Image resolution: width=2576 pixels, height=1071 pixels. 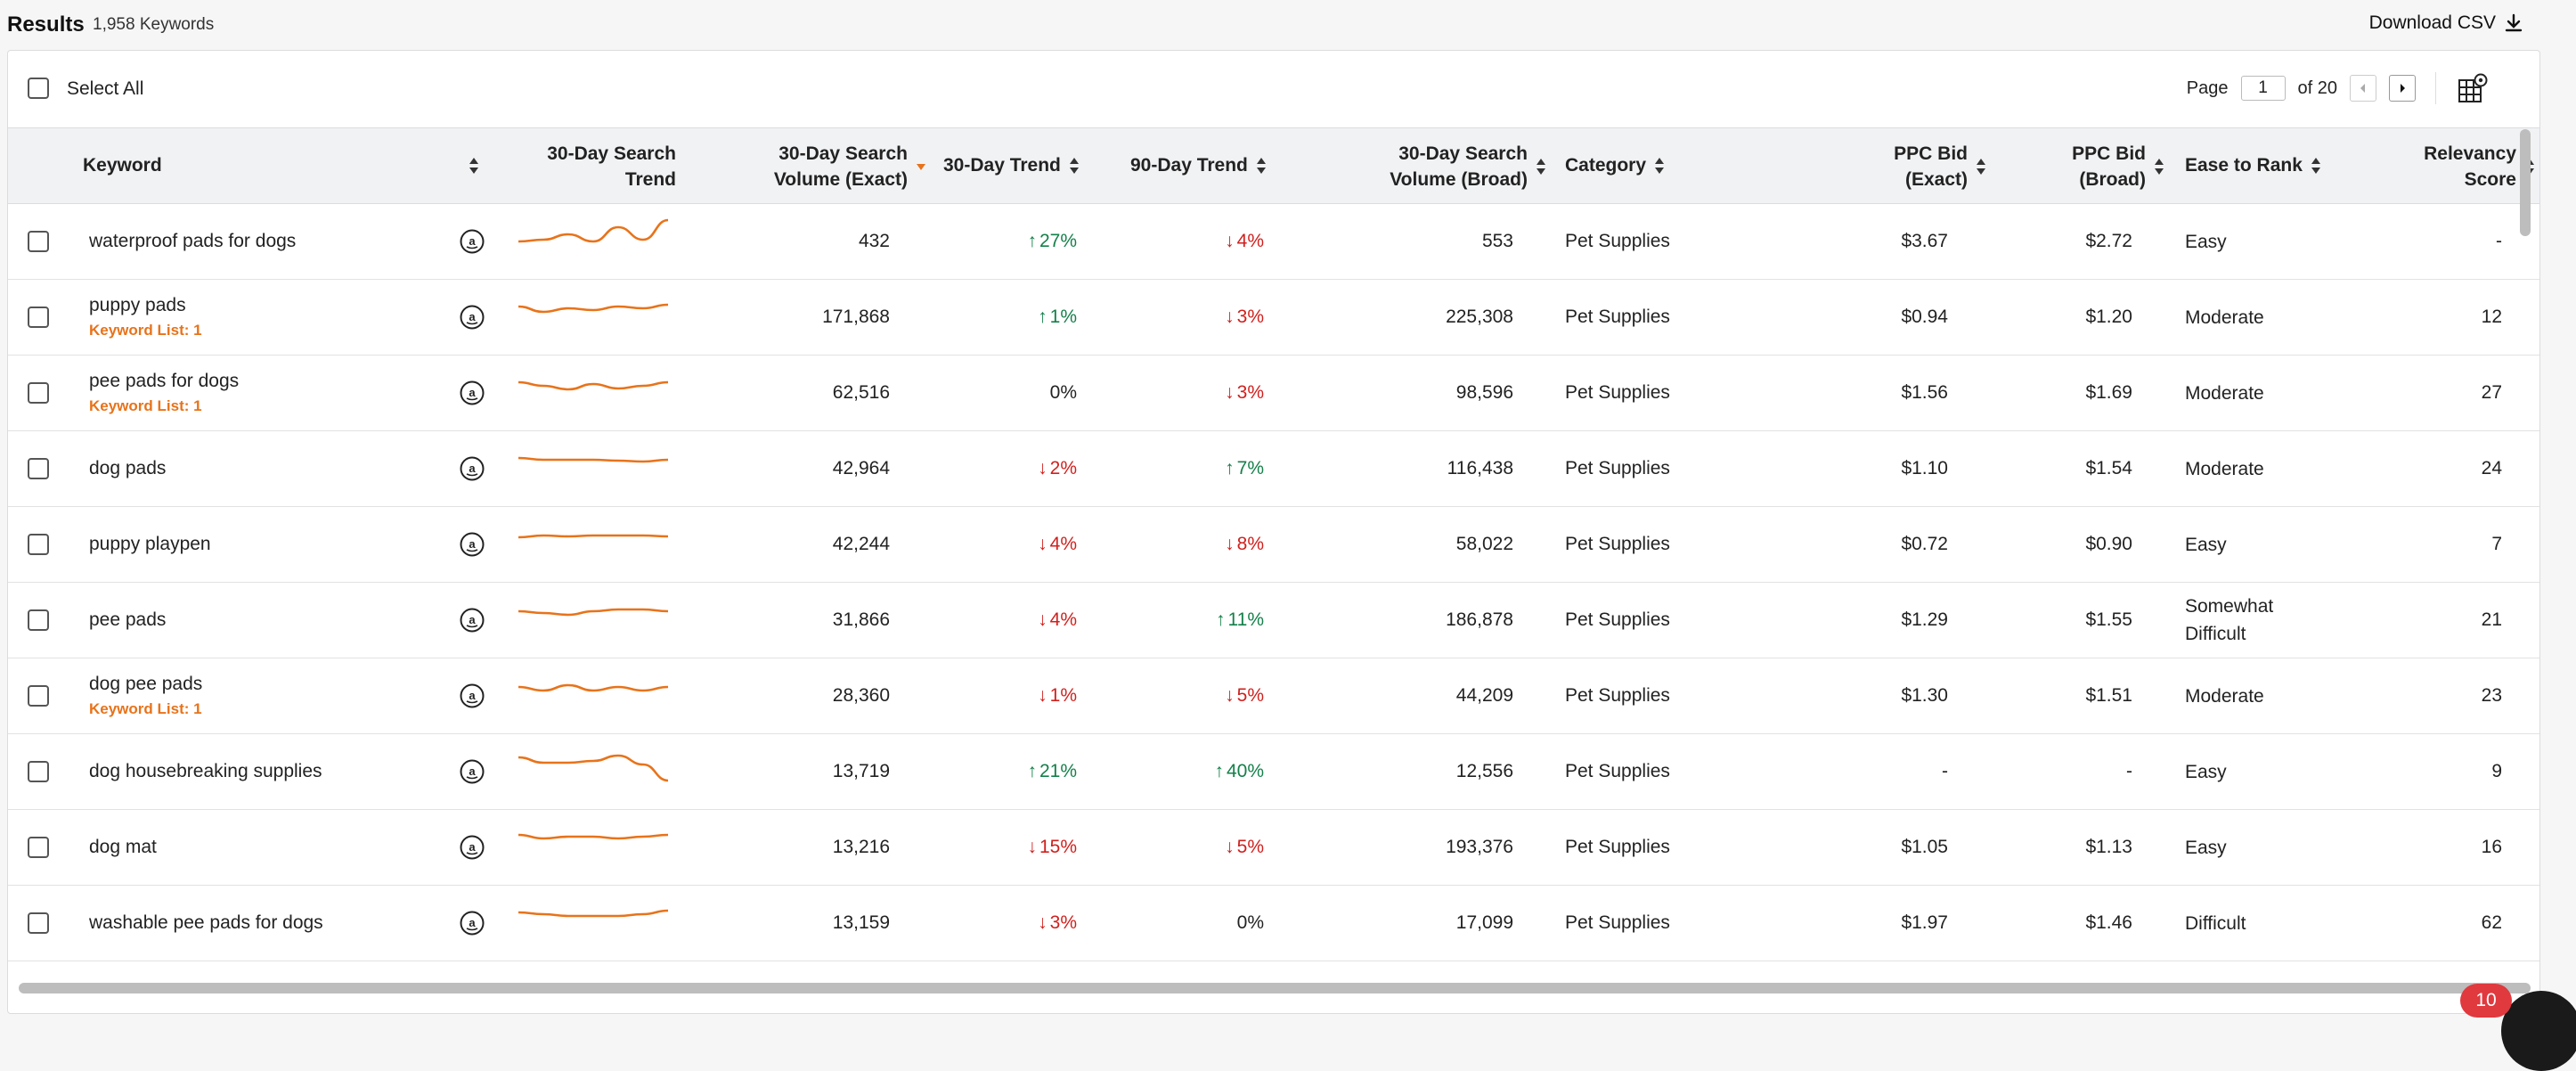 What do you see at coordinates (2097, 166) in the screenshot?
I see `col-ppc-broad: PPC Bid (Broad)` at bounding box center [2097, 166].